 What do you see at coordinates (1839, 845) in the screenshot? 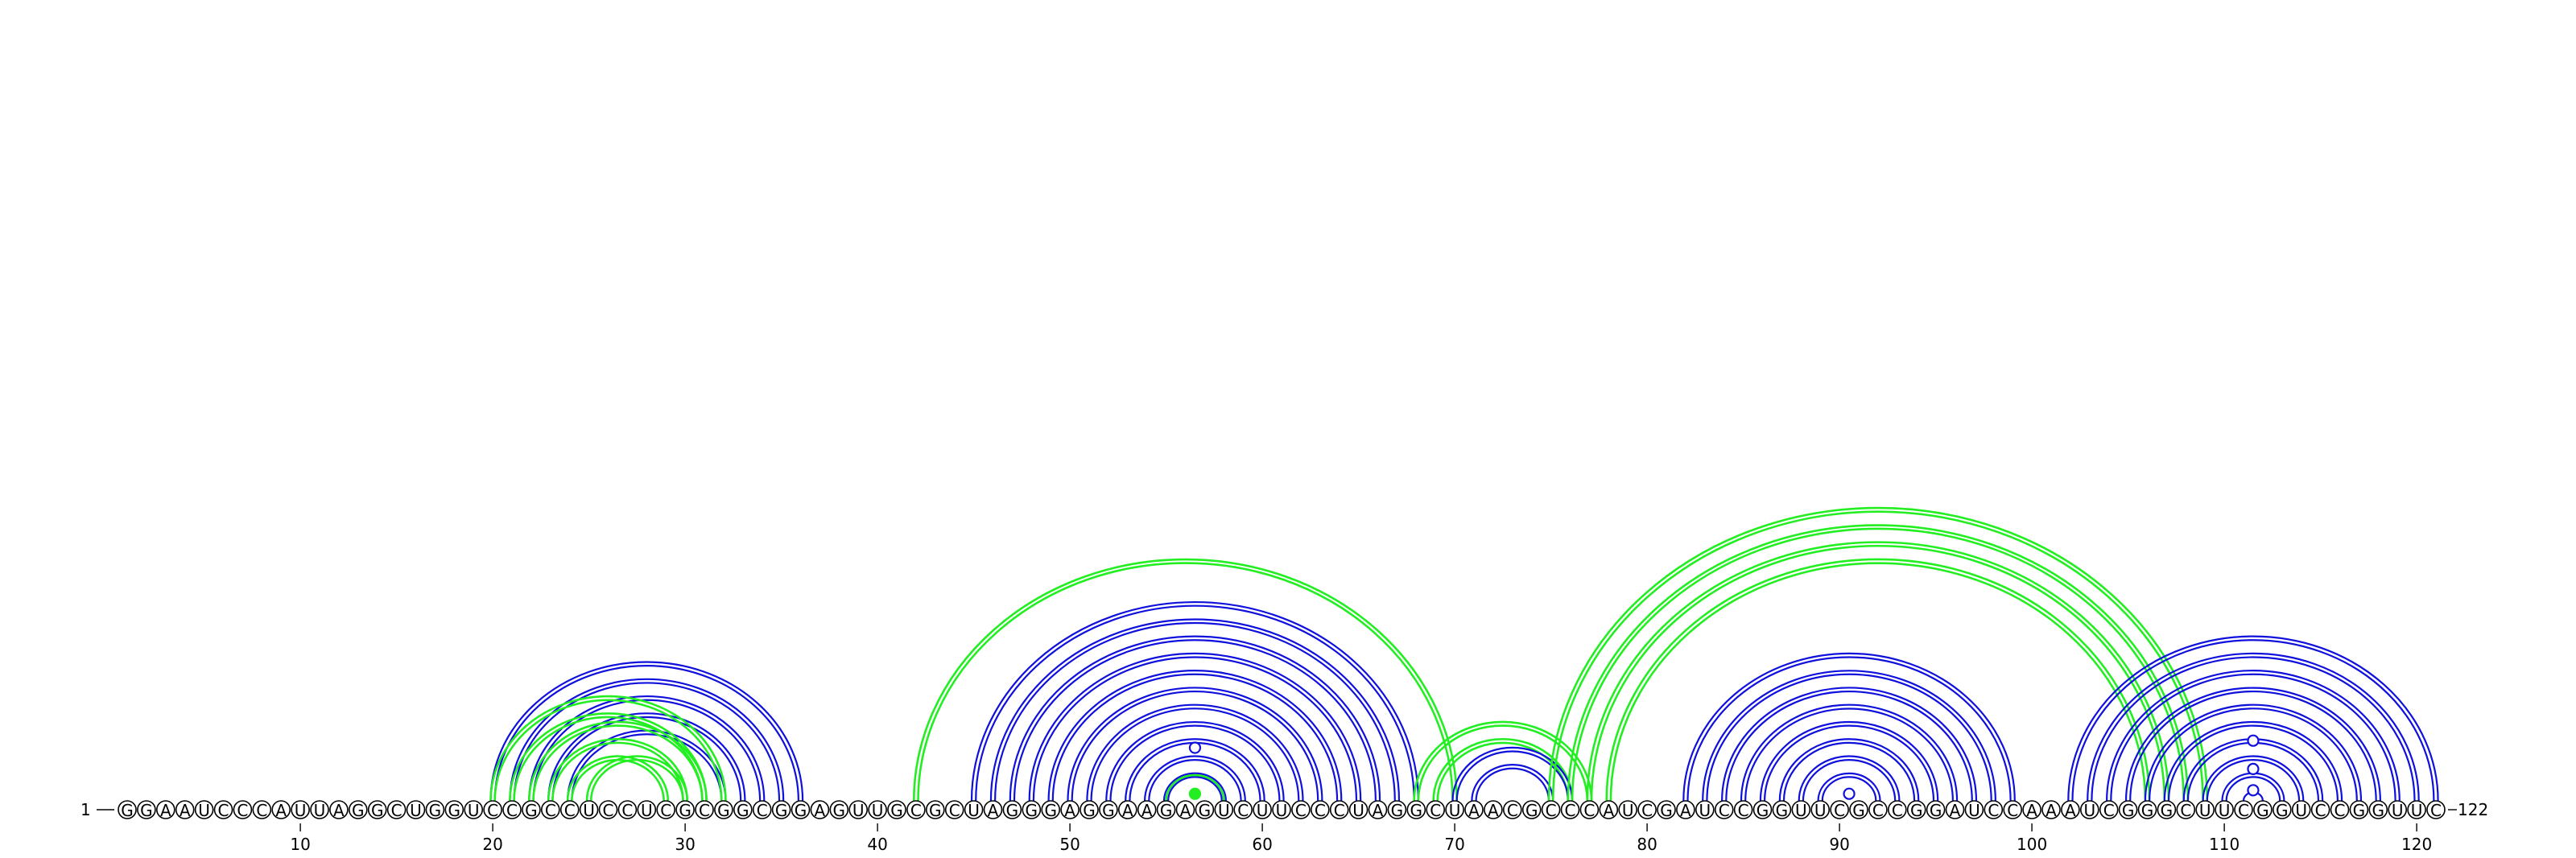
I see `tick-label: 90` at bounding box center [1839, 845].